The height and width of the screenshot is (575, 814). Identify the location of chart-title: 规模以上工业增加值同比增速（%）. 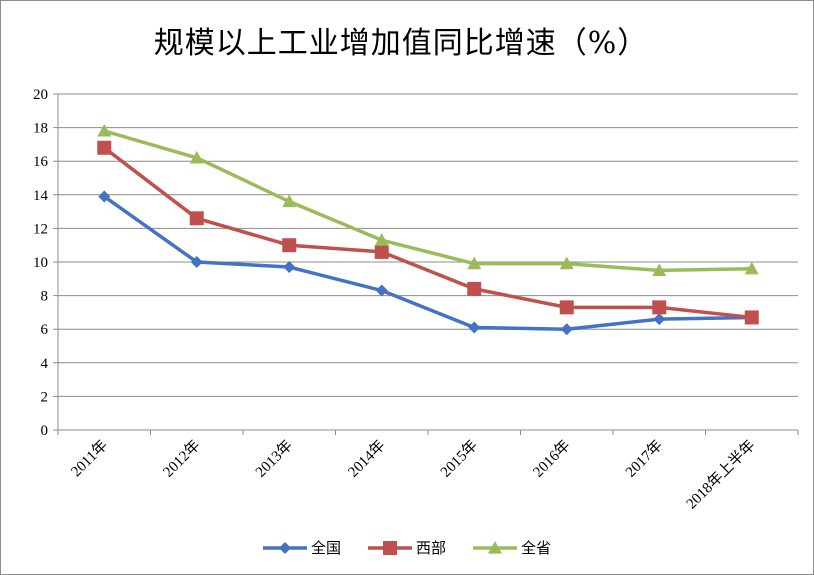
(401, 43).